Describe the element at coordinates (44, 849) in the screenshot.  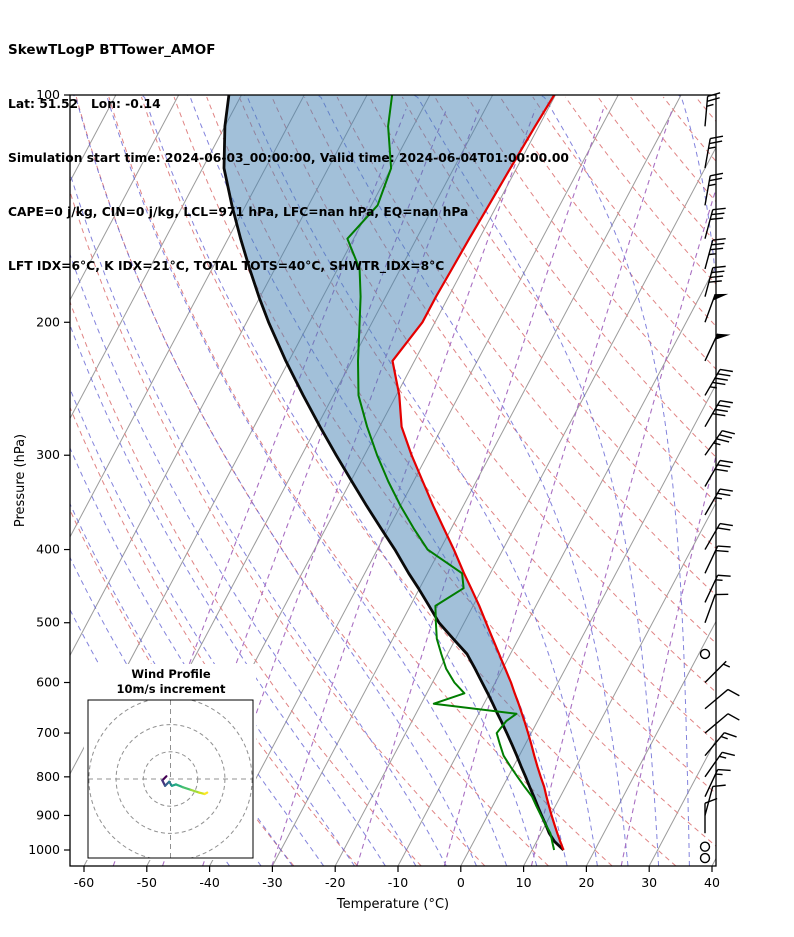
I see `y-tick-label: 1000` at that location.